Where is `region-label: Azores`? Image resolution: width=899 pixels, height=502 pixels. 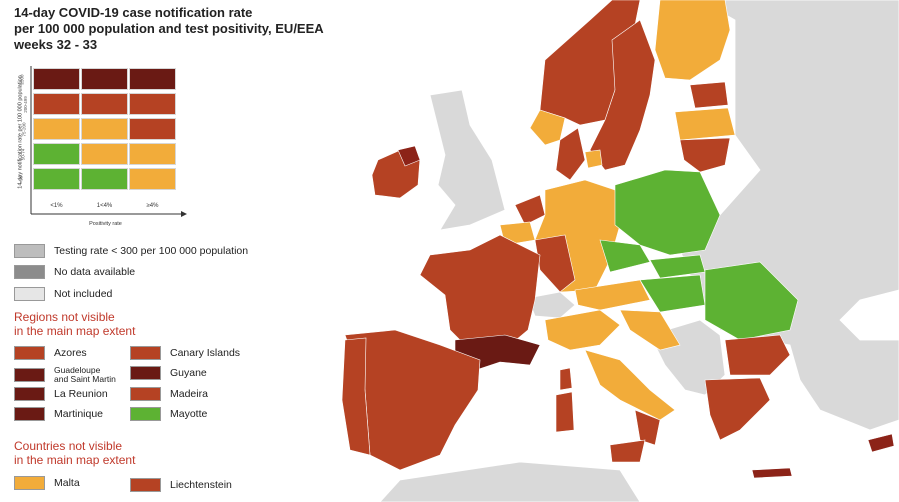
region-label: Azores is located at coordinates (70, 353).